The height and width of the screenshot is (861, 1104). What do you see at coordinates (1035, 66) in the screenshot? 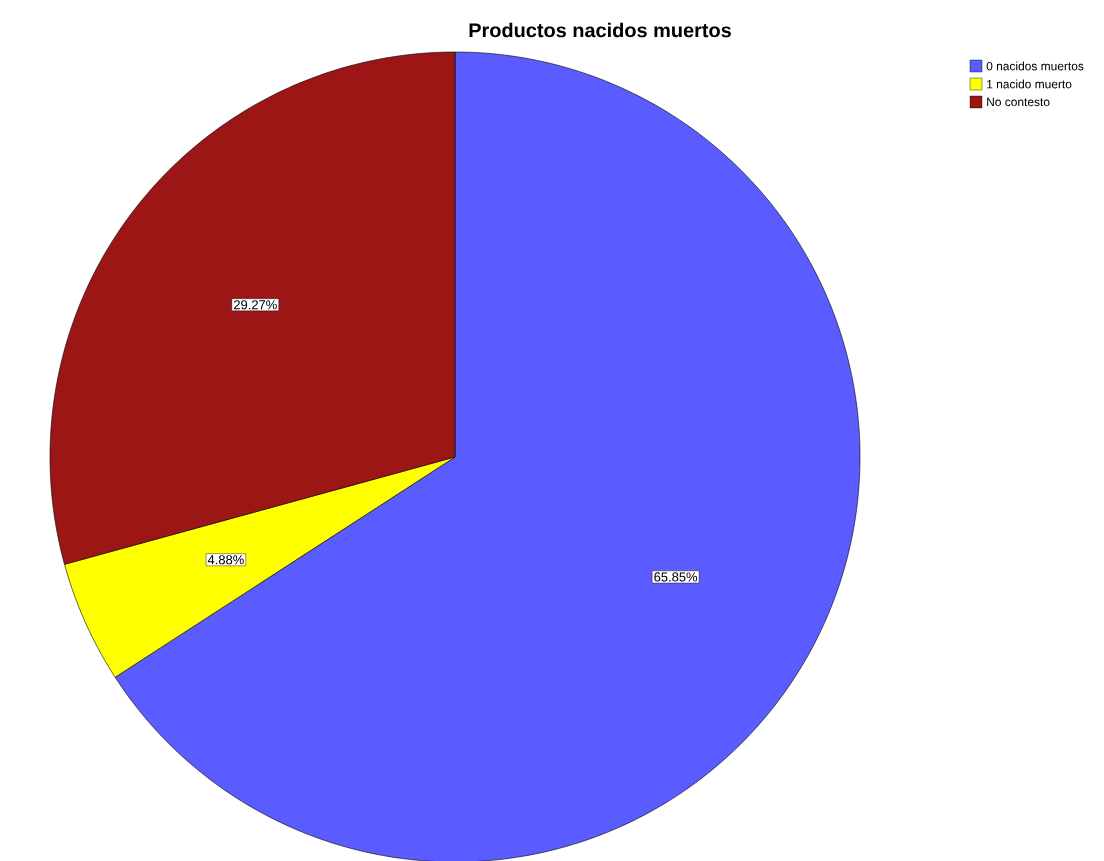
I see `legend-label: 0 nacidos muertos` at bounding box center [1035, 66].